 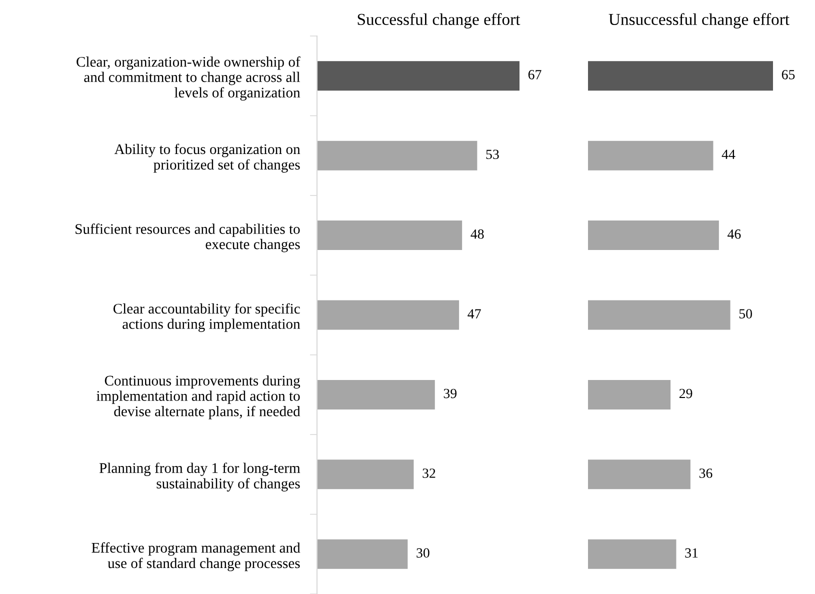 What do you see at coordinates (188, 238) in the screenshot?
I see `y-tick-label: Sufficient resources and capabilities to execute changes` at bounding box center [188, 238].